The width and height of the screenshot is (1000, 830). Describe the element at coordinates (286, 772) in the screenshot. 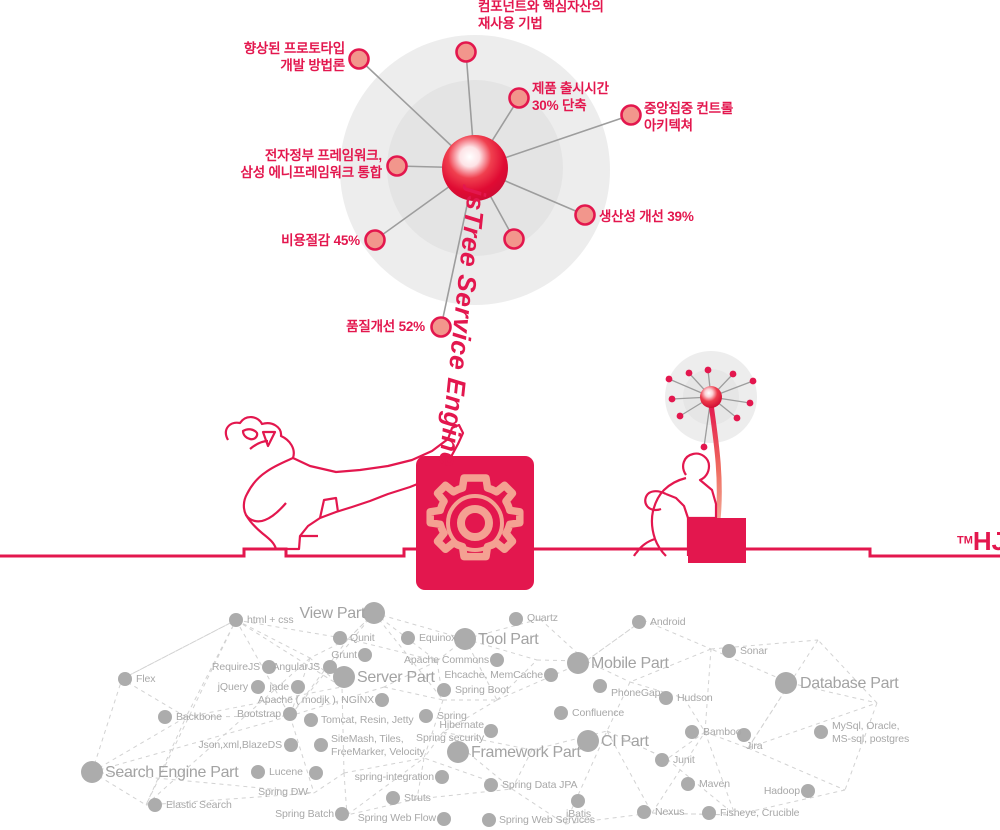

I see `node-label-lucene: Lucene` at that location.